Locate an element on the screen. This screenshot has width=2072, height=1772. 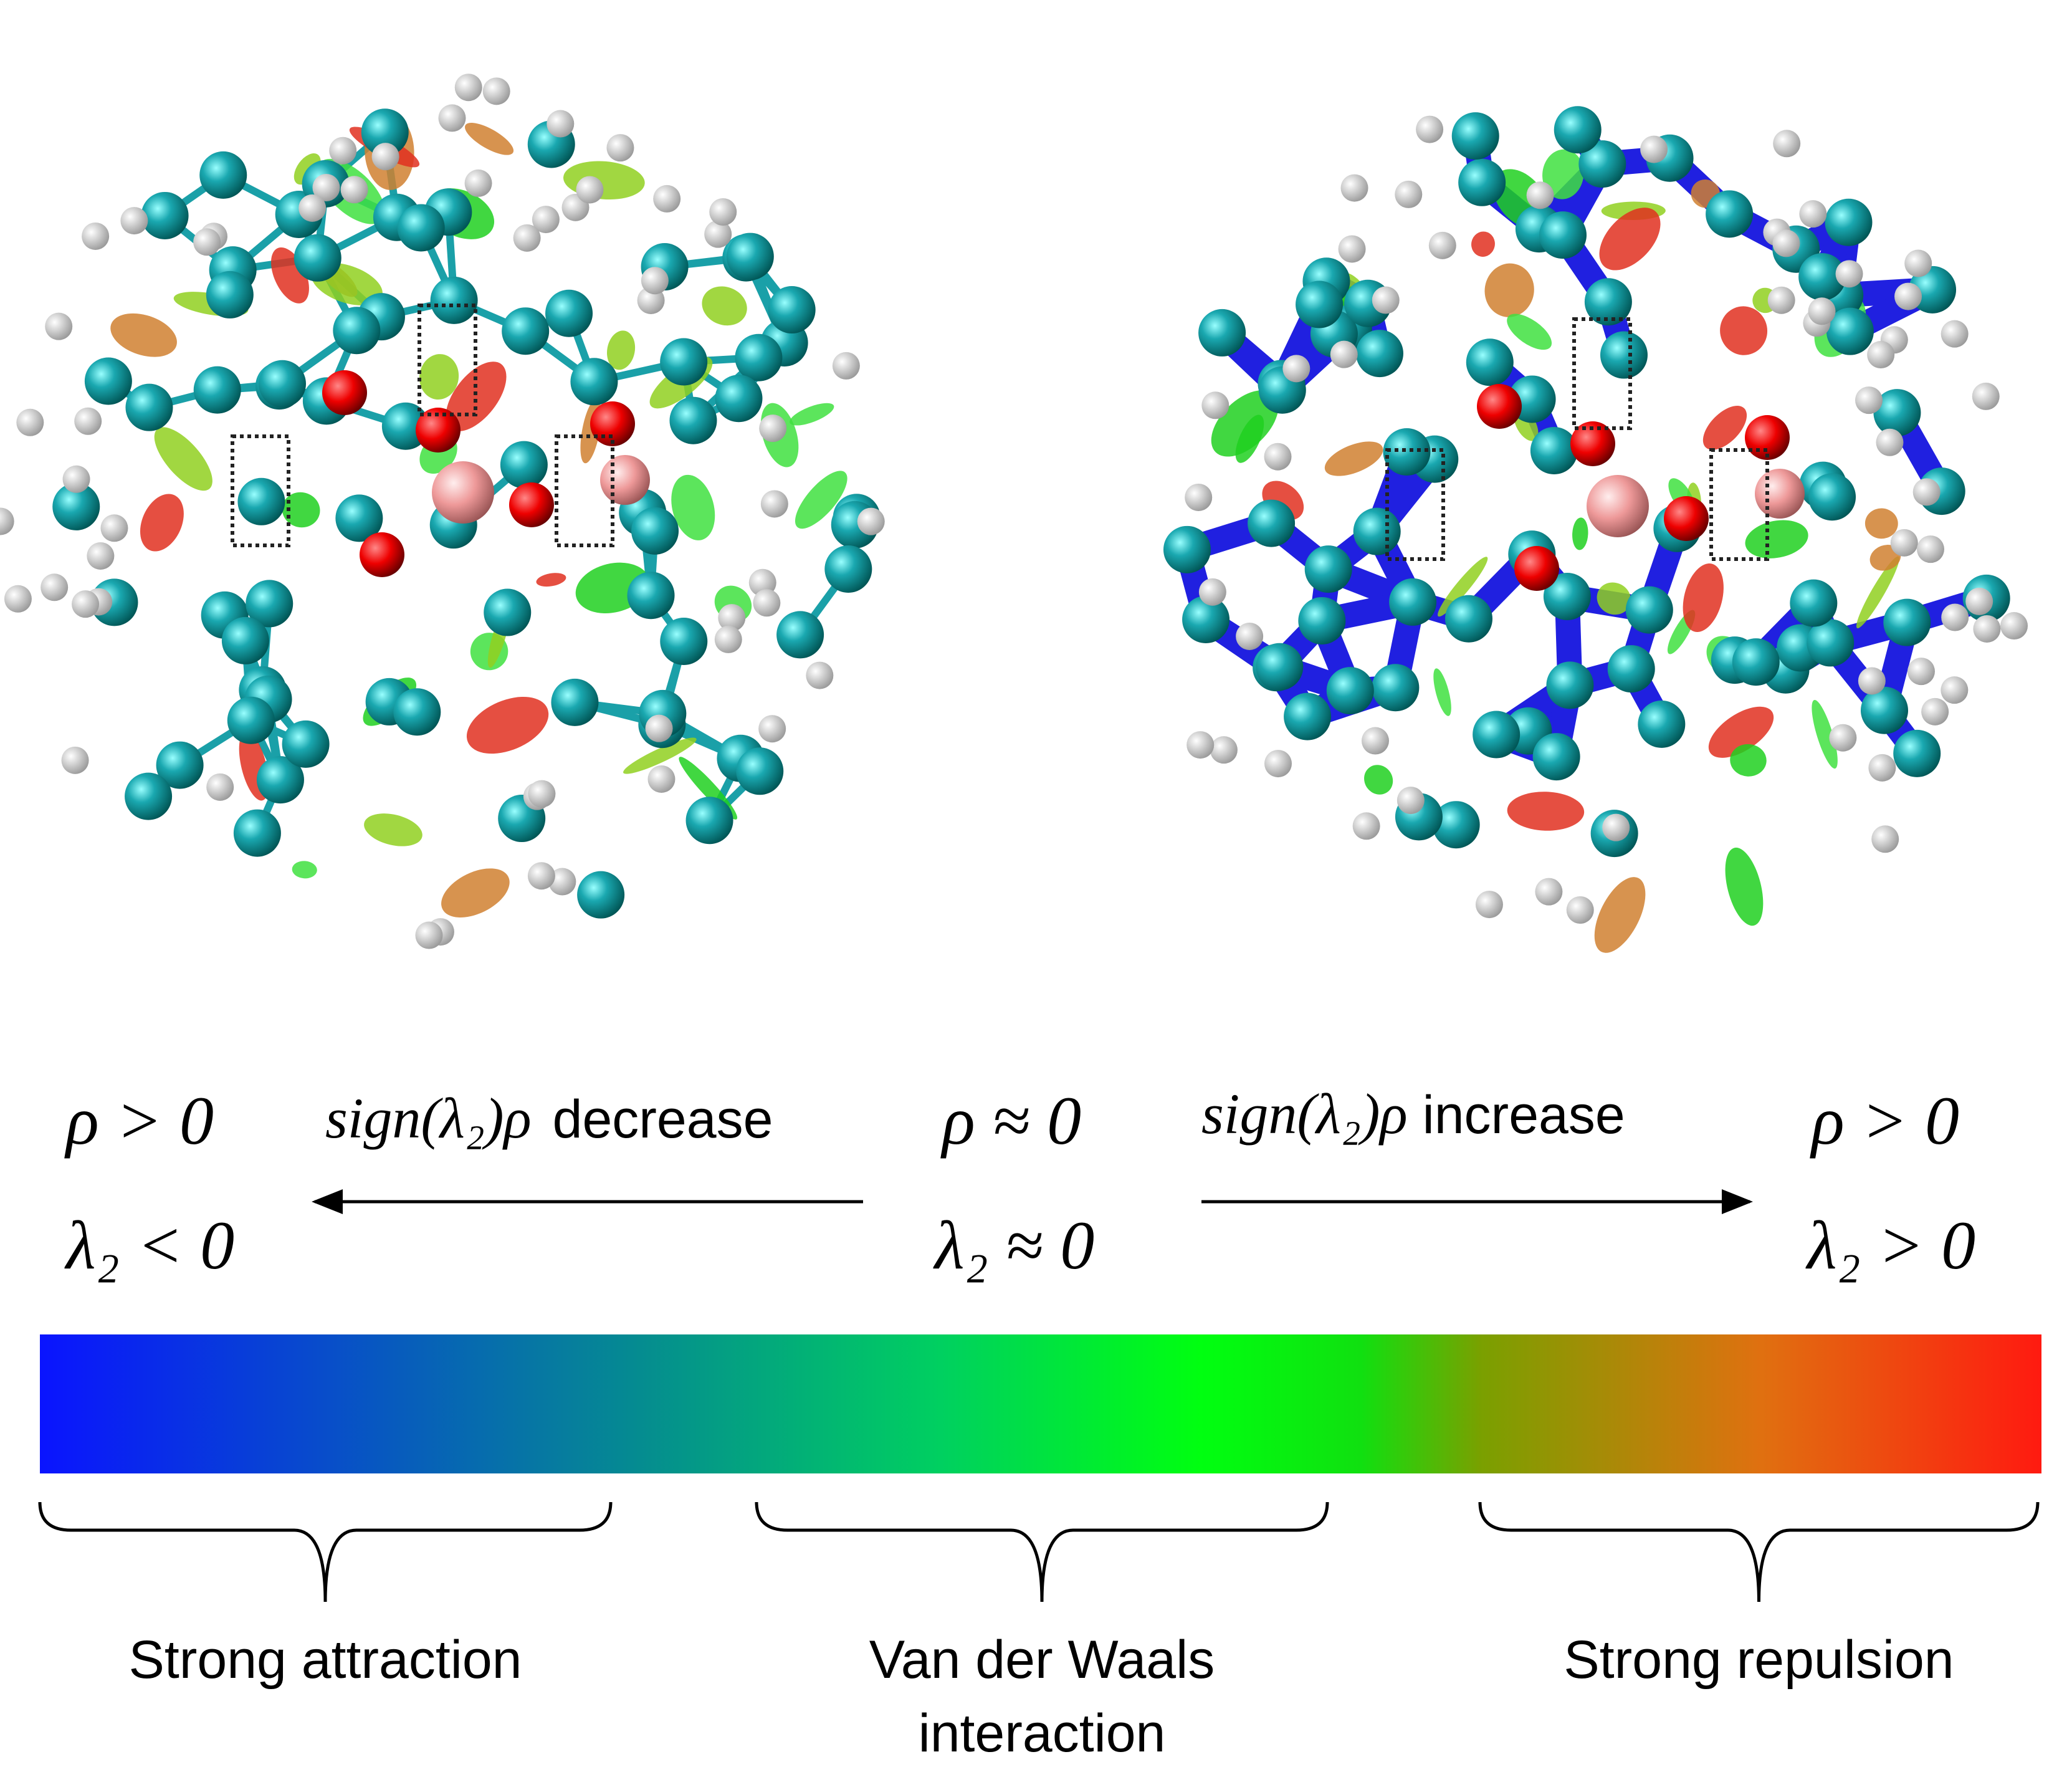
condition-lambda: λ₂ > 0 is located at coordinates (1890, 1245).